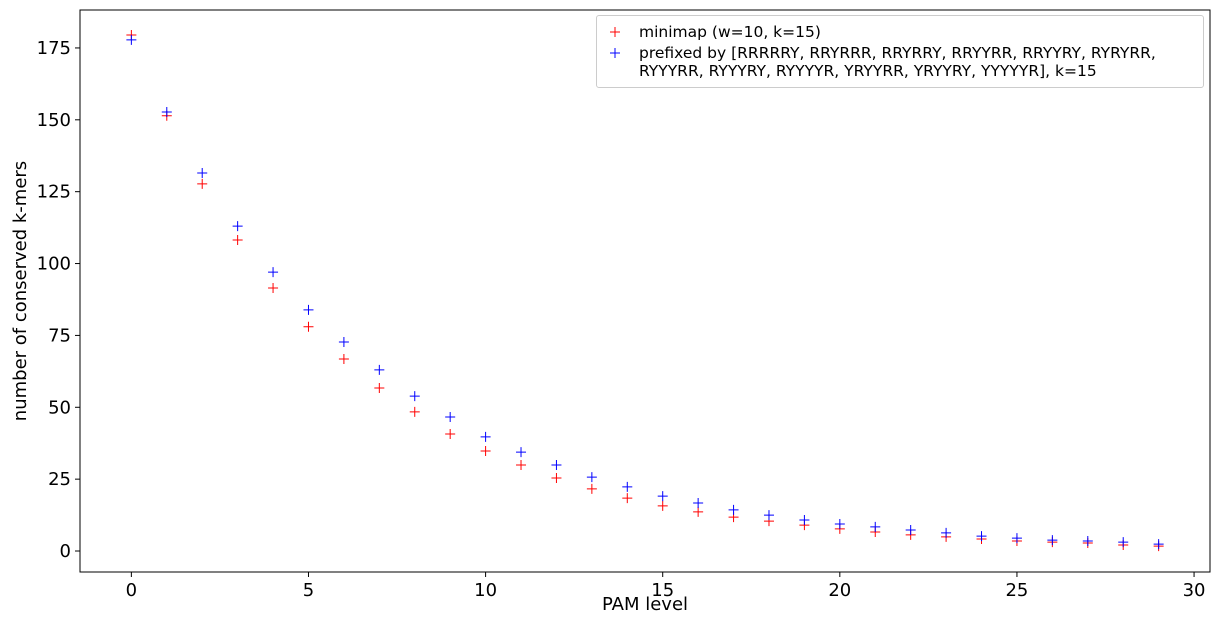 The width and height of the screenshot is (1213, 621). I want to click on y-tick-label: 25, so click(59, 479).